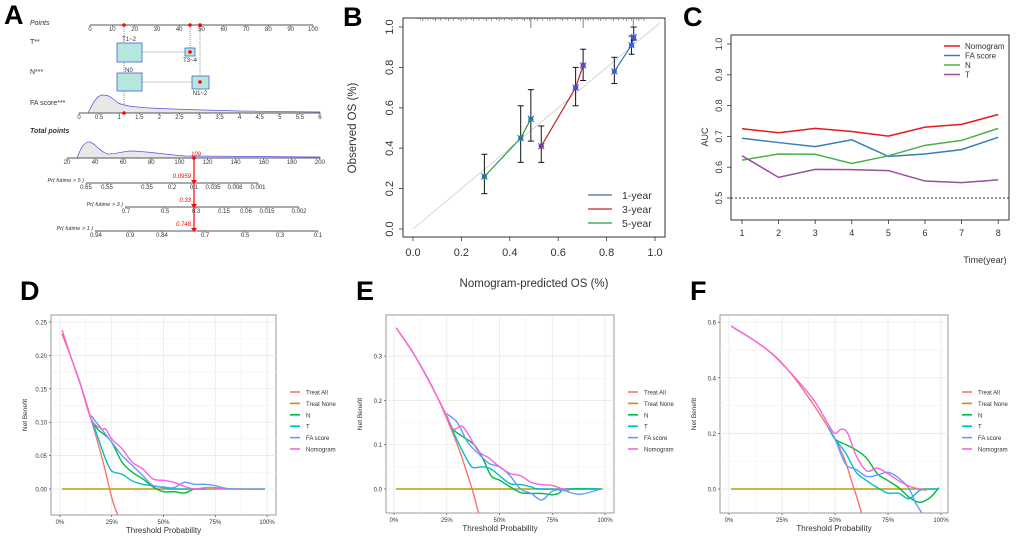 The image size is (1020, 536). What do you see at coordinates (184, 225) in the screenshot?
I see `pr1-value: 0.748` at bounding box center [184, 225].